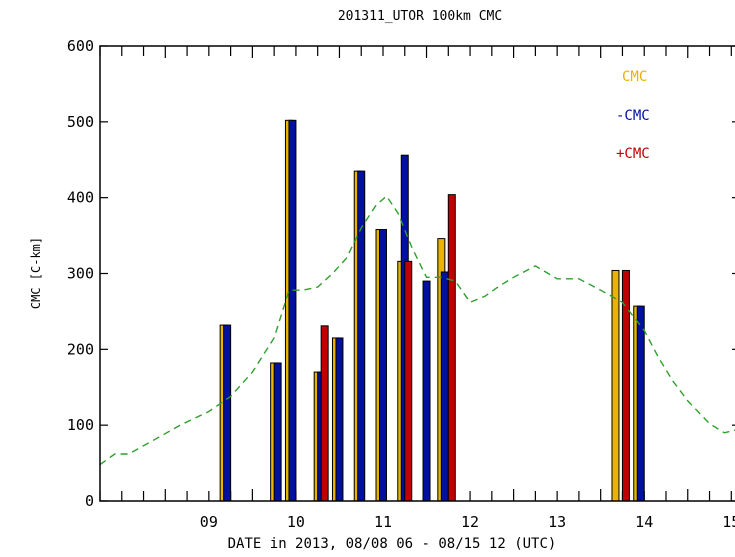  Describe the element at coordinates (89, 501) in the screenshot. I see `y-tick-label: 0` at that location.